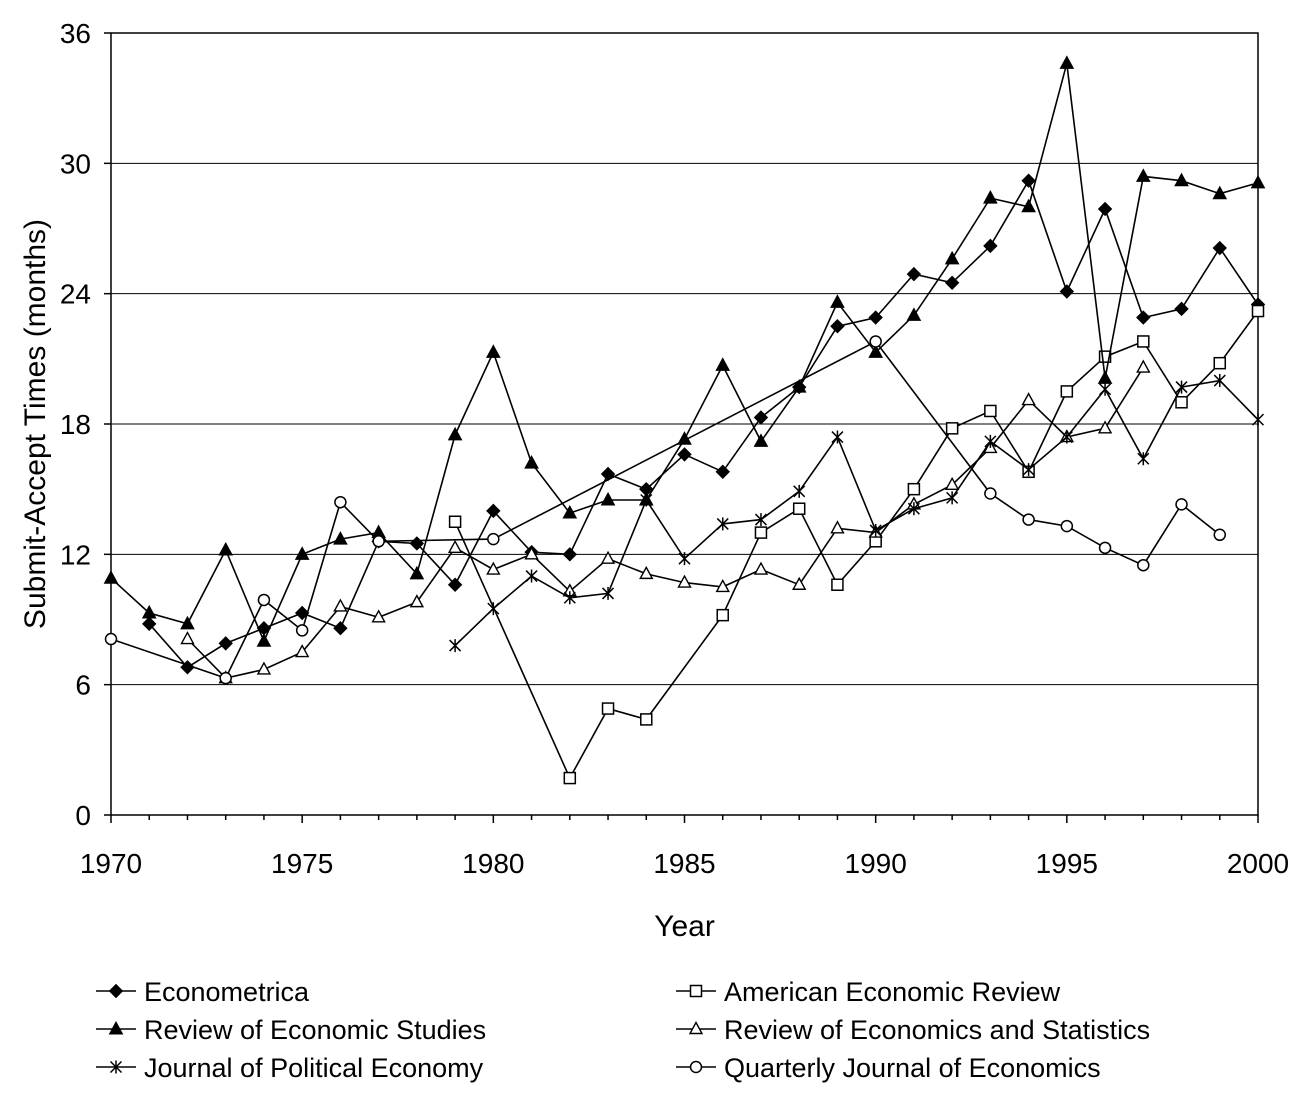 The image size is (1301, 1103). I want to click on legend-item: Econometrica, so click(203, 992).